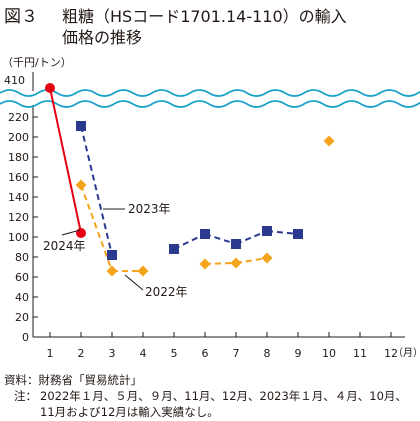 The image size is (420, 421). Describe the element at coordinates (174, 353) in the screenshot. I see `x-tick-label: 5` at that location.